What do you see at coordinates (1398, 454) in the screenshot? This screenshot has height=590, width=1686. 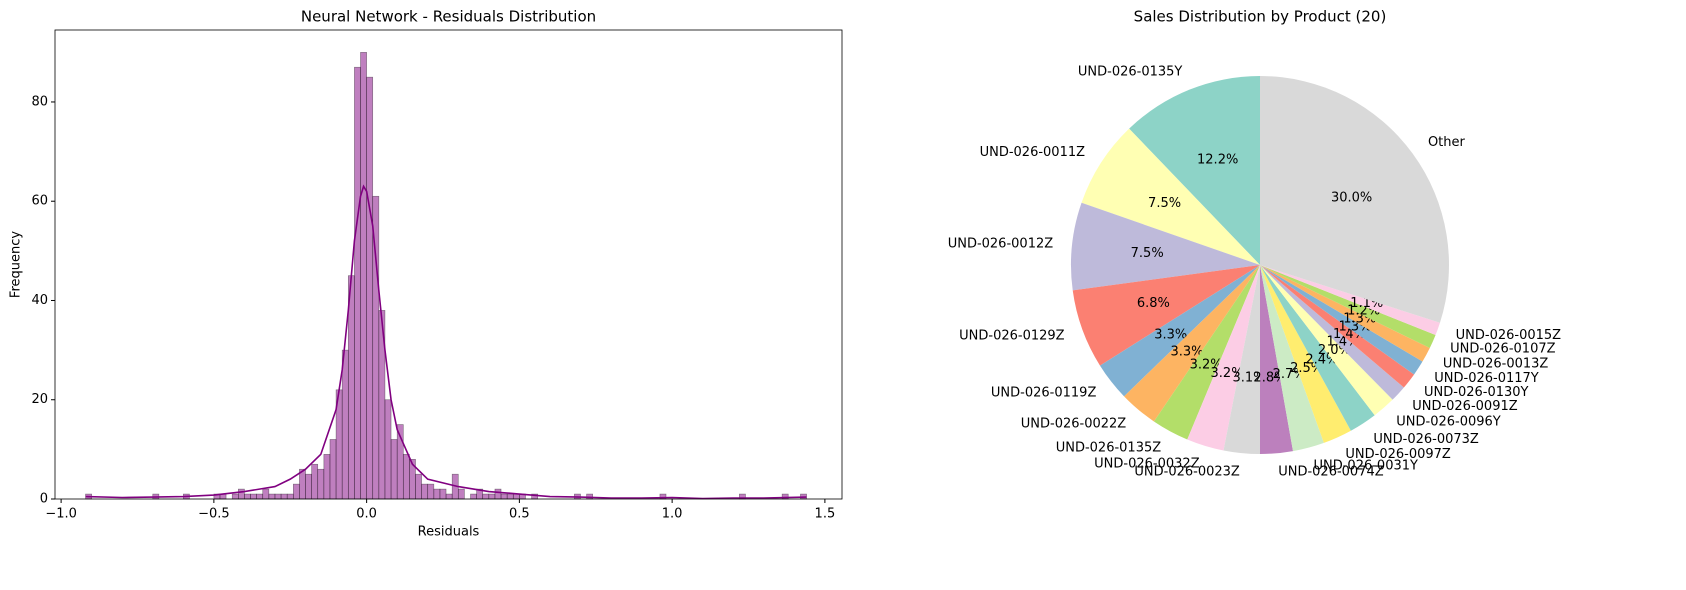 I see `slice-label: UND-026-0097Z` at bounding box center [1398, 454].